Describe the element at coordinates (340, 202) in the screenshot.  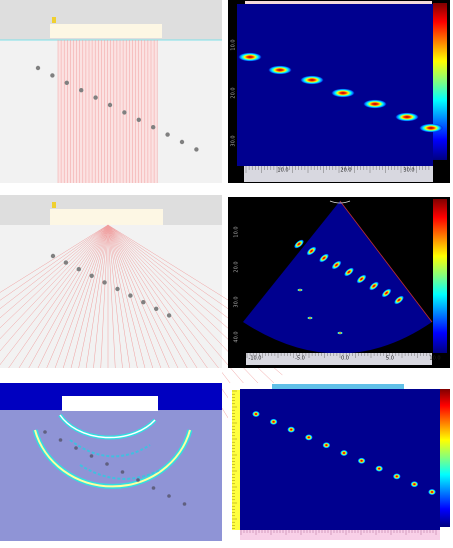
I see `sector-apex` at that location.